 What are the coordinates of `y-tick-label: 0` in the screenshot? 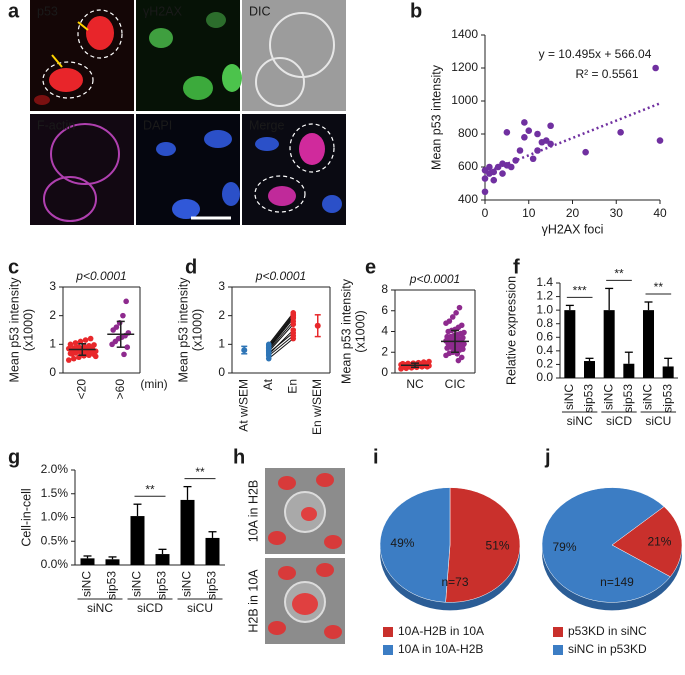 It's located at (52, 372).